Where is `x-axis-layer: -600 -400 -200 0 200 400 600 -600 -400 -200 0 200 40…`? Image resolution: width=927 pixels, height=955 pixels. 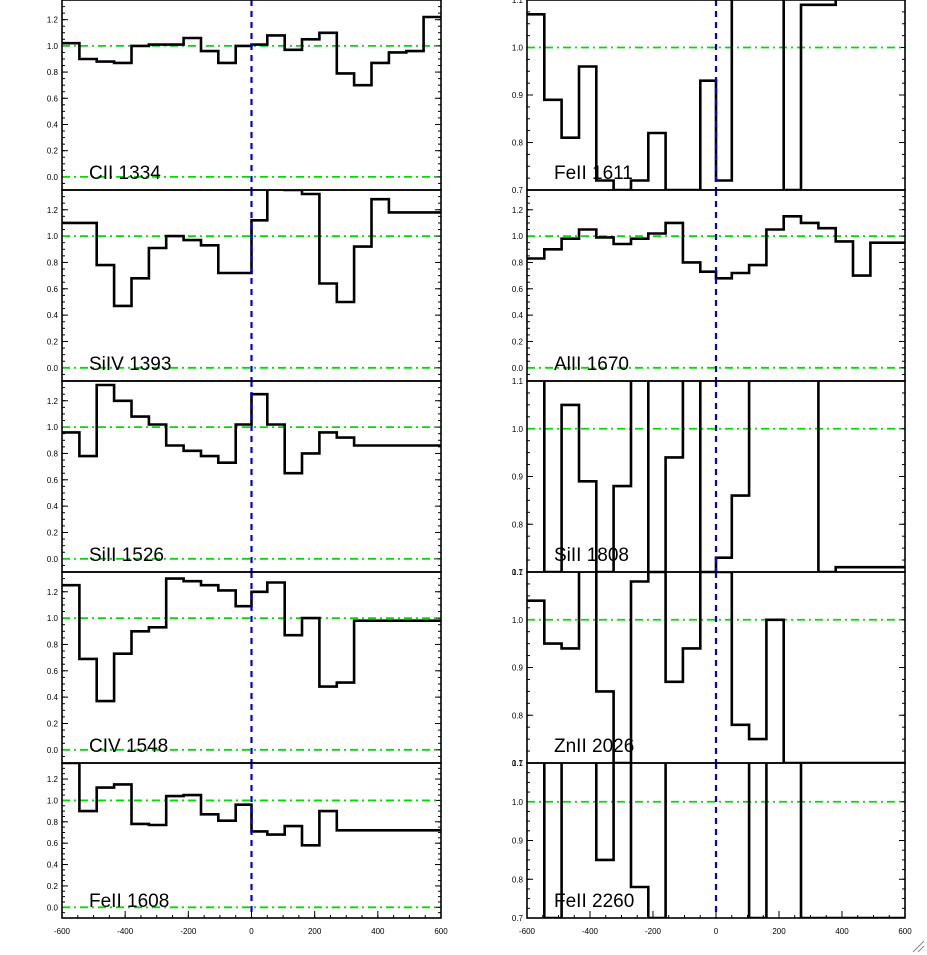 x-axis-layer: -600 -400 -200 0 200 400 600 -600 -400 -200 0 200 40… is located at coordinates (483, 923).